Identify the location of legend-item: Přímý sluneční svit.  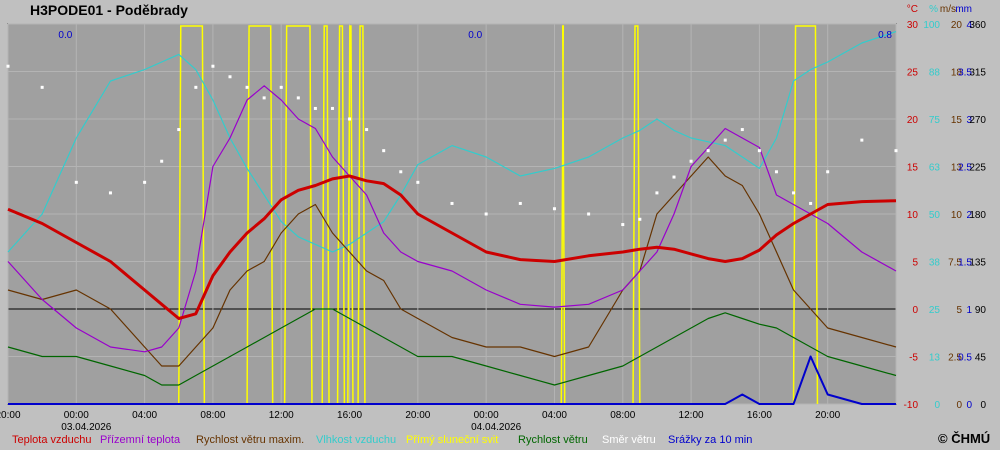
(452, 440).